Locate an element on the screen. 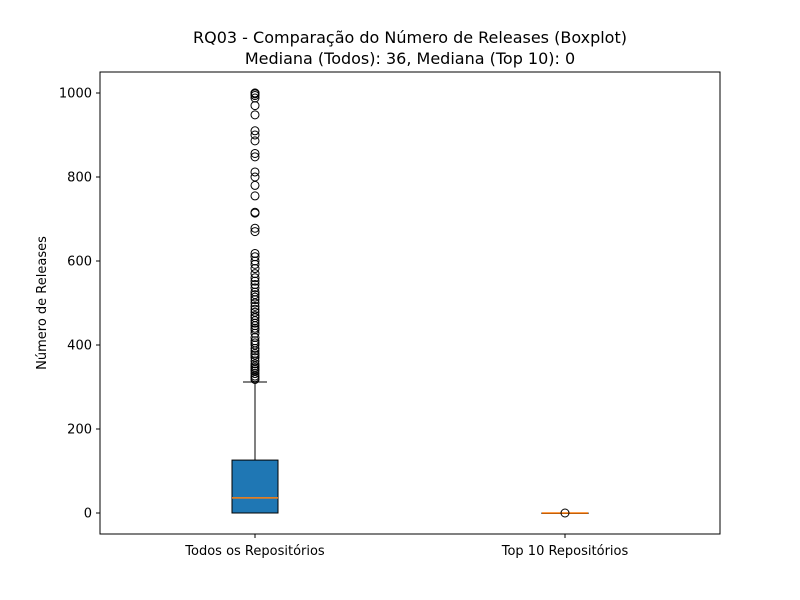 The image size is (800, 600). x-tick-label: Todos os Repositórios is located at coordinates (254, 551).